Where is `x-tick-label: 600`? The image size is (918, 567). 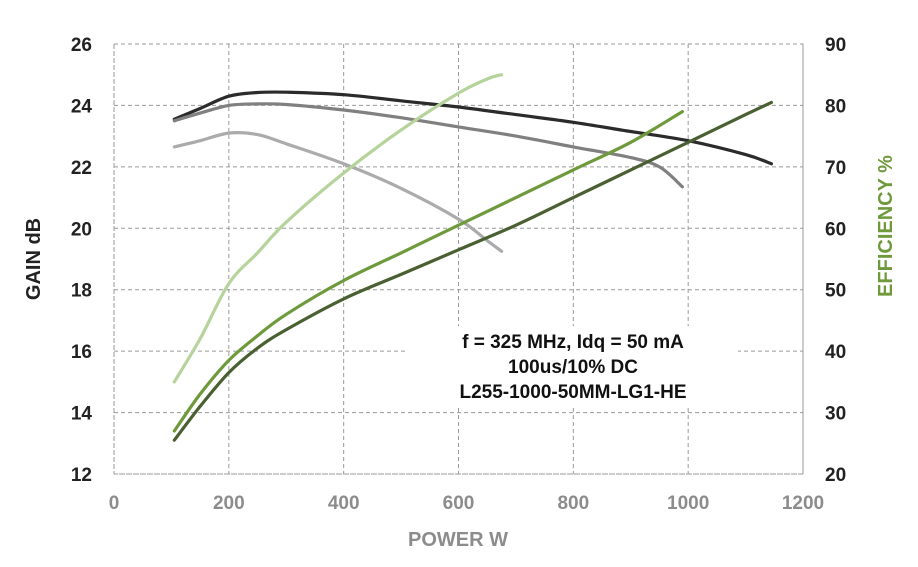 x-tick-label: 600 is located at coordinates (459, 503).